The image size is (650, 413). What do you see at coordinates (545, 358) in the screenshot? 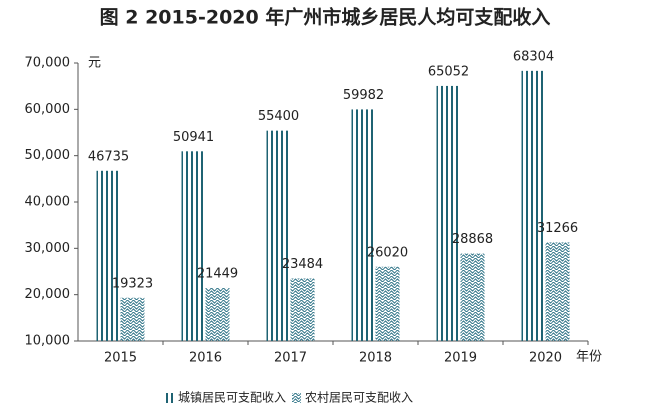
I see `x-tick-label: 2020` at bounding box center [545, 358].